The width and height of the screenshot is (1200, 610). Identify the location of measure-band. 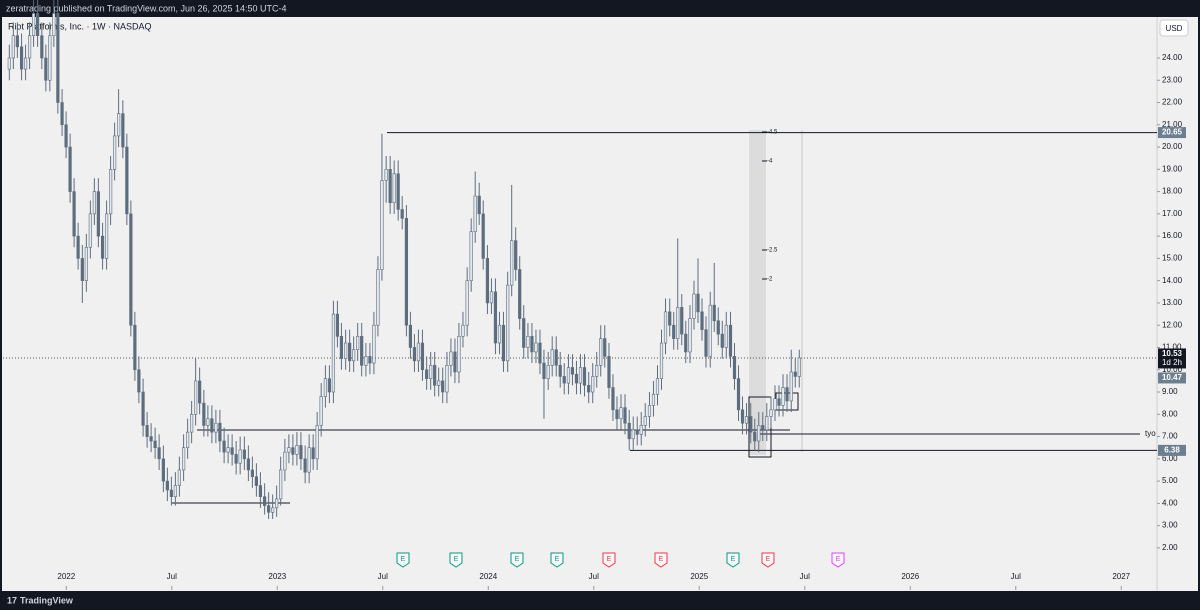
(757, 292).